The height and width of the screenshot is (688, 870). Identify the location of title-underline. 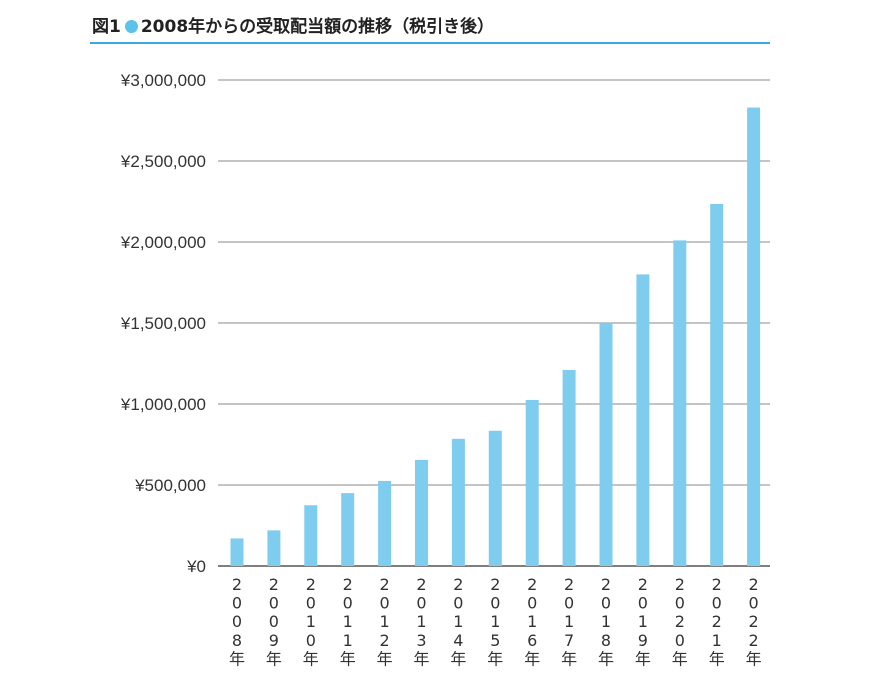
(430, 43).